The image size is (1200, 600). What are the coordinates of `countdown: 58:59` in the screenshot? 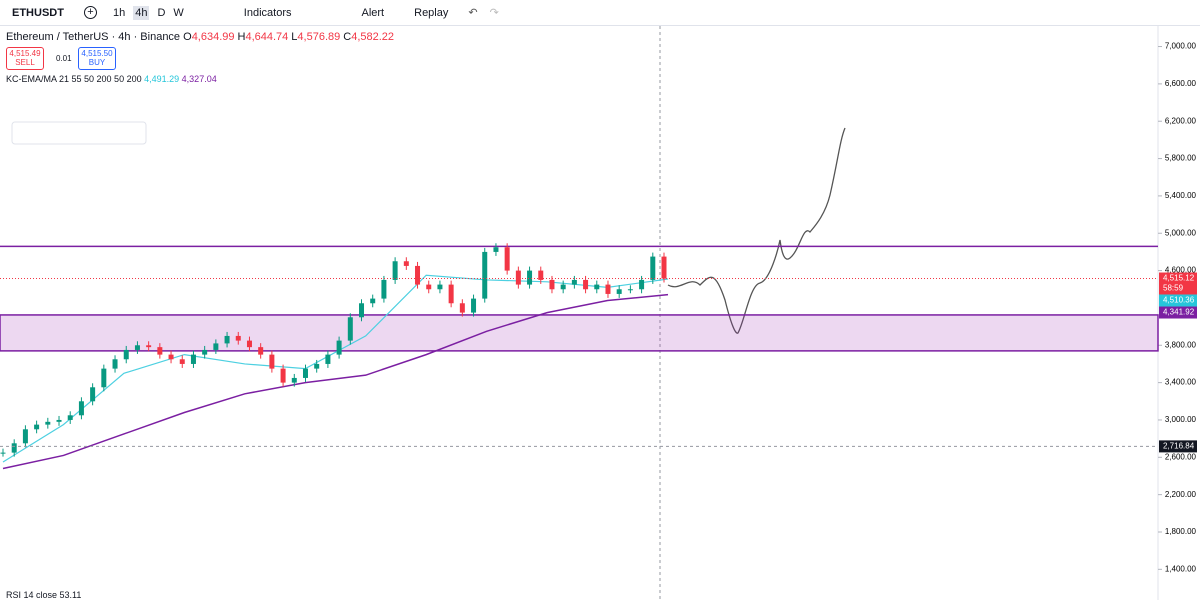 It's located at (1173, 288).